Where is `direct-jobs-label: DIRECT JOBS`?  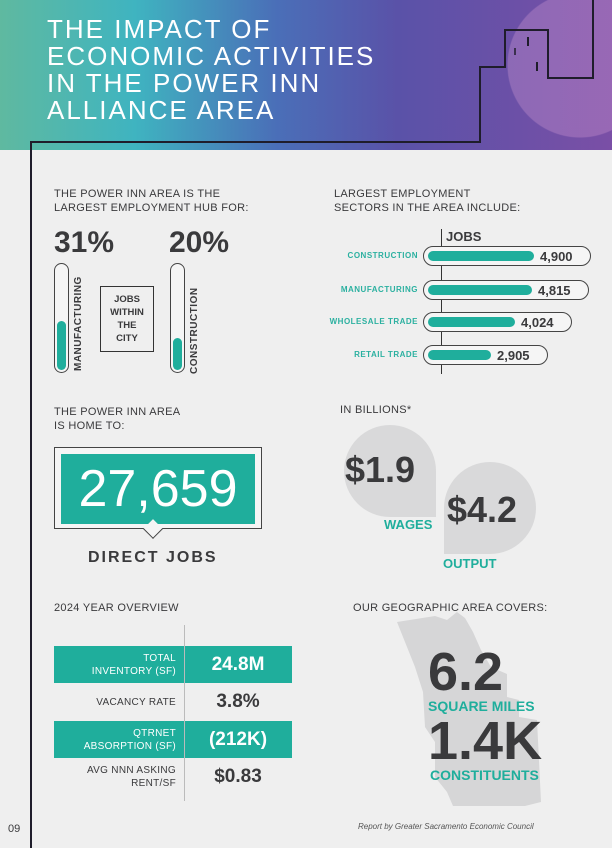
direct-jobs-label: DIRECT JOBS is located at coordinates (153, 557).